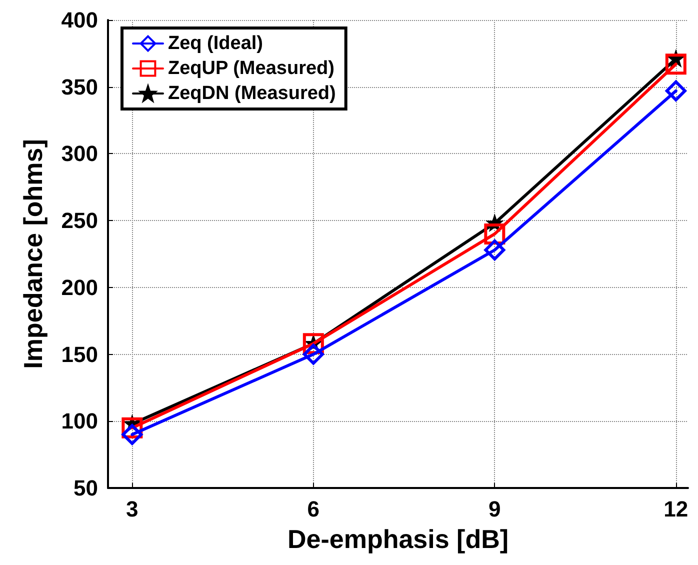 This screenshot has height=565, width=698. I want to click on x-tick-label: 3, so click(132, 509).